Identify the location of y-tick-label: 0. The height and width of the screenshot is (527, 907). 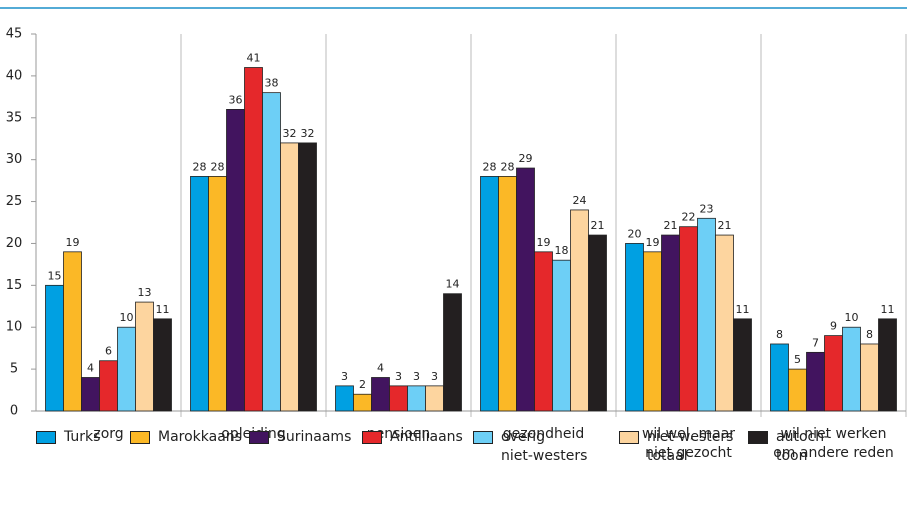
(14, 411).